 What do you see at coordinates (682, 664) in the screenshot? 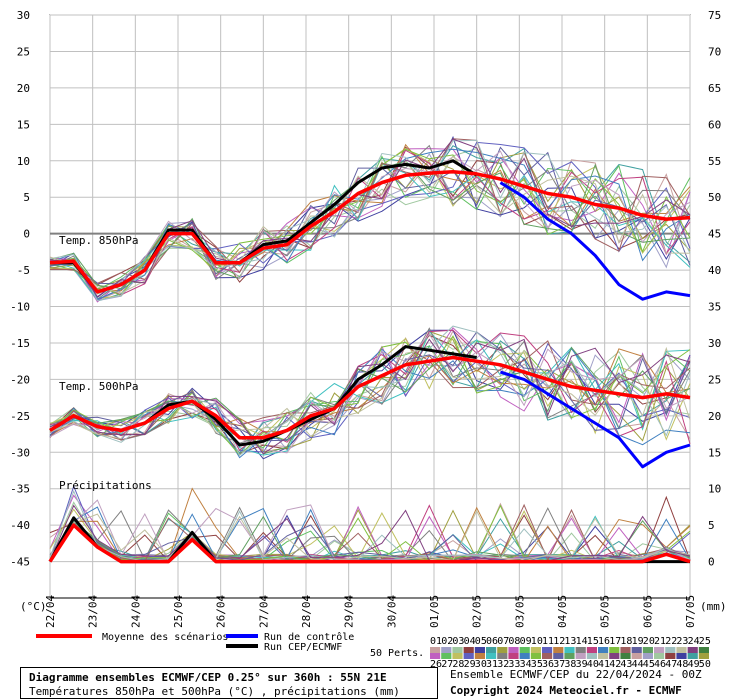
I see `member-code-bottom: 48` at bounding box center [682, 664].